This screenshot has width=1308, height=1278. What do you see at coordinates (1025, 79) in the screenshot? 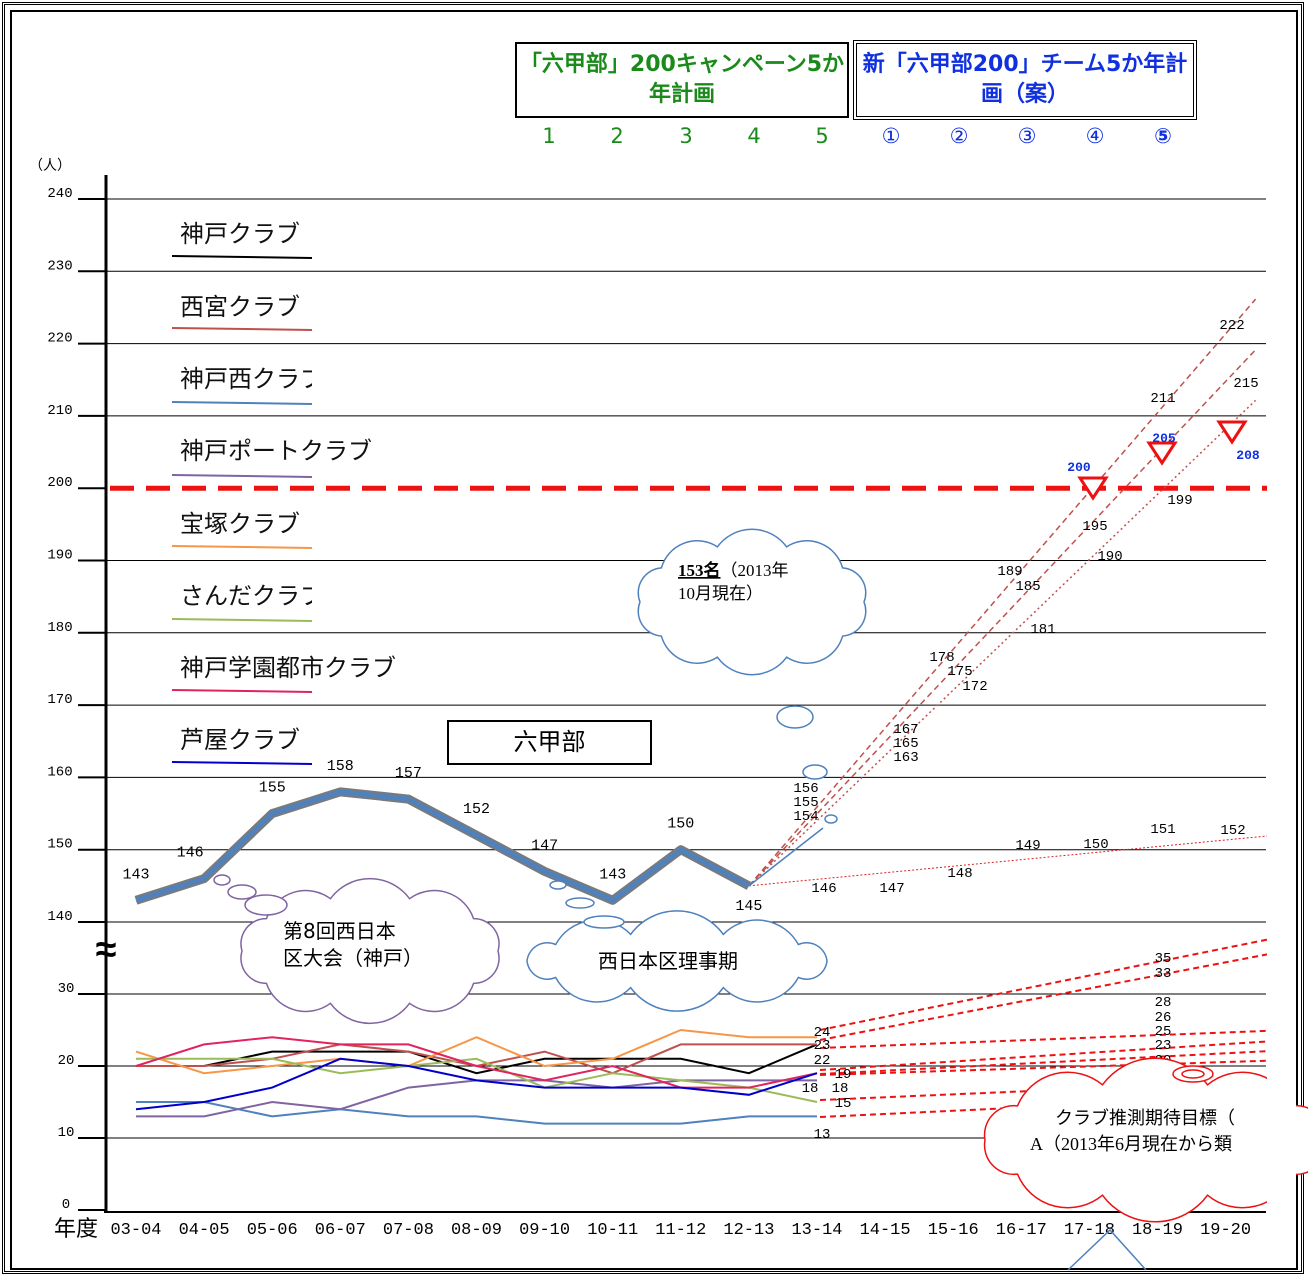
I see `team-plan-title: 新「六甲部200」チーム5か年計画（案）` at bounding box center [1025, 79].